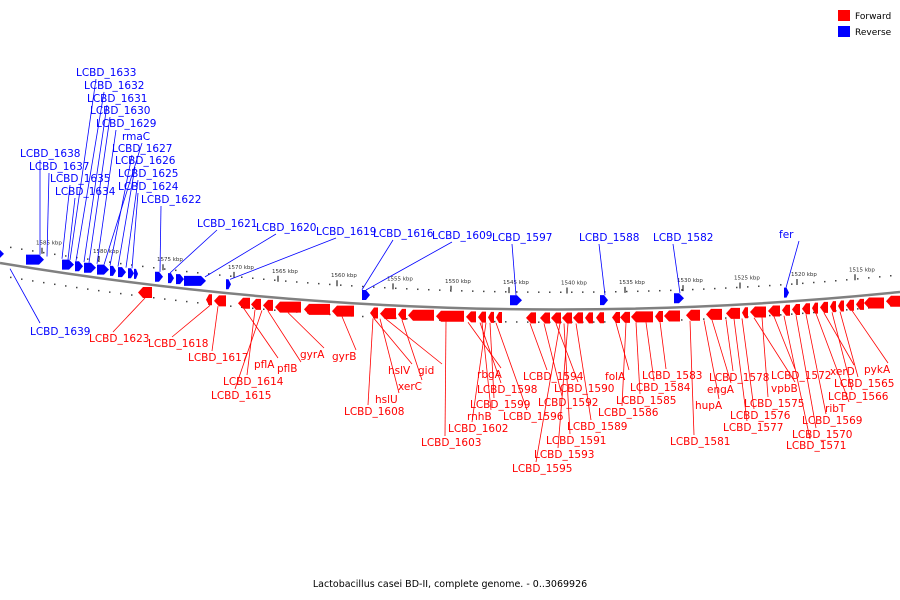 The width and height of the screenshot is (900, 600). Describe the element at coordinates (672, 376) in the screenshot. I see `forward-gene-label: LCBD_1583` at that location.